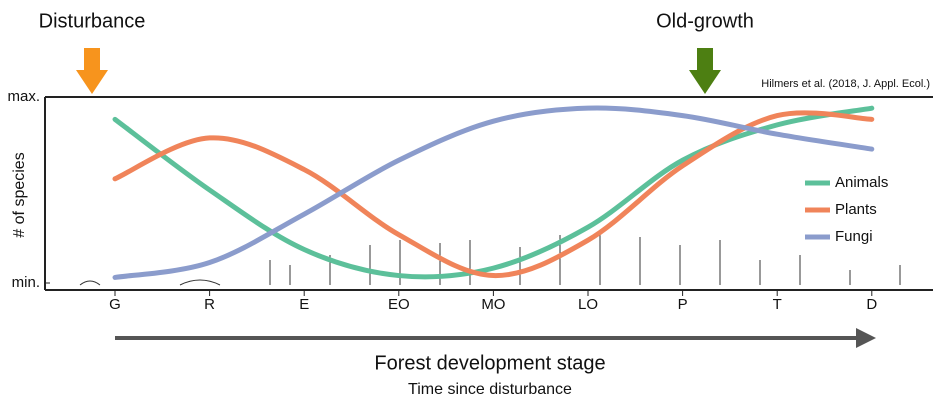  Describe the element at coordinates (683, 304) in the screenshot. I see `x-tick-label: P` at that location.